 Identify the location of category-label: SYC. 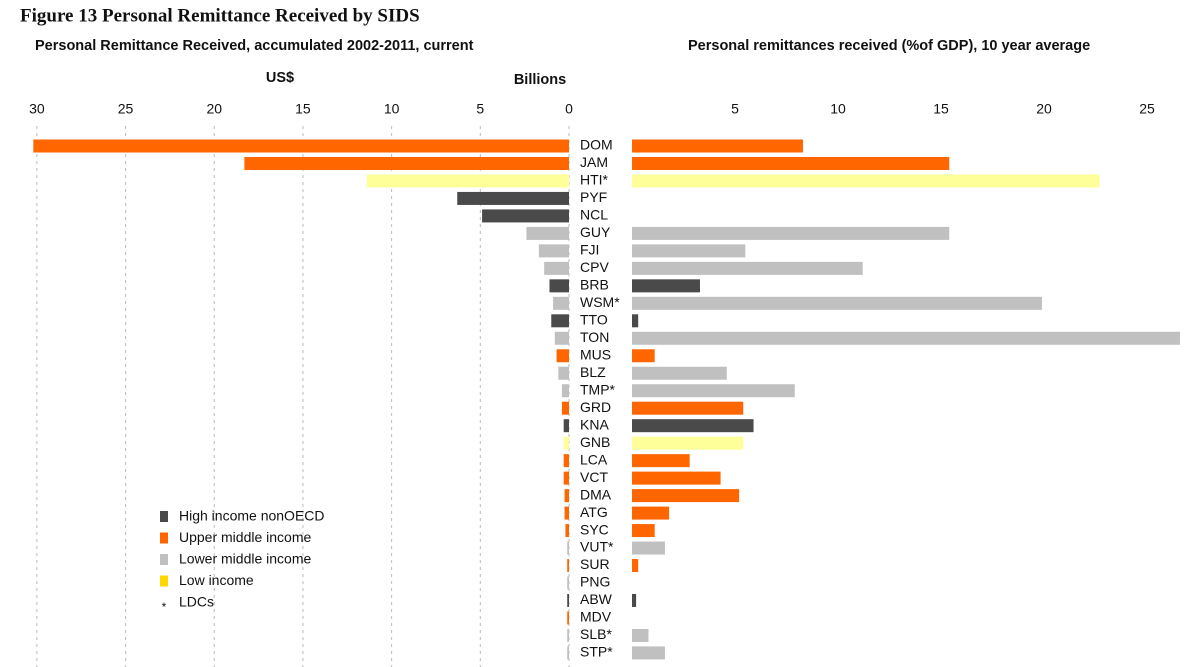
(594, 529).